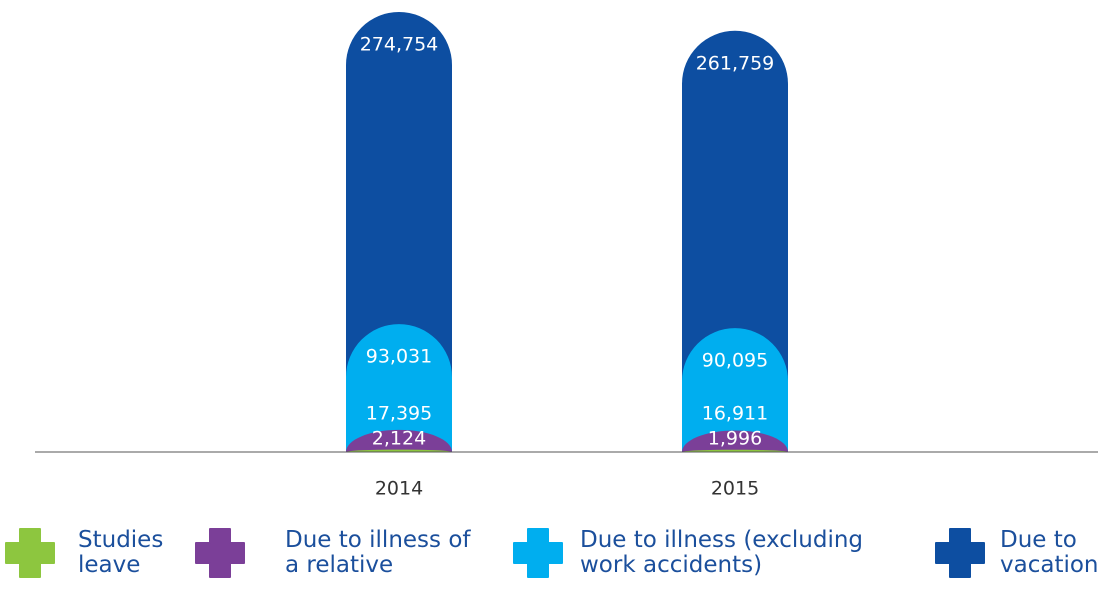 Image resolution: width=1120 pixels, height=594 pixels. What do you see at coordinates (1049, 552) in the screenshot?
I see `legend-label: Due to vacation` at bounding box center [1049, 552].